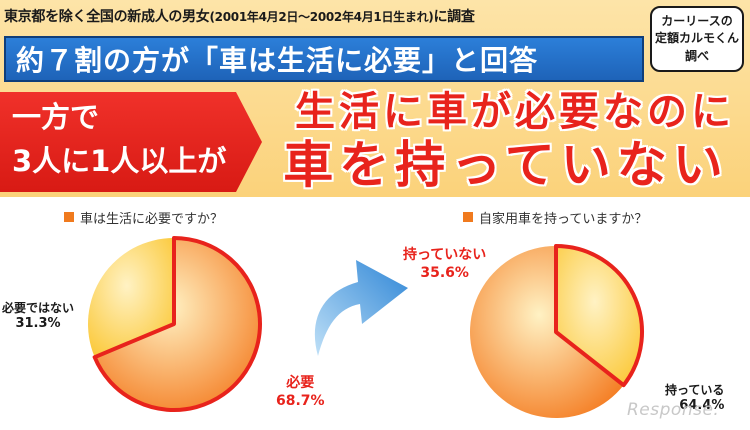 Image resolution: width=750 pixels, height=430 pixels. I want to click on emphasis-line-2: 車を持っていない, so click(506, 165).